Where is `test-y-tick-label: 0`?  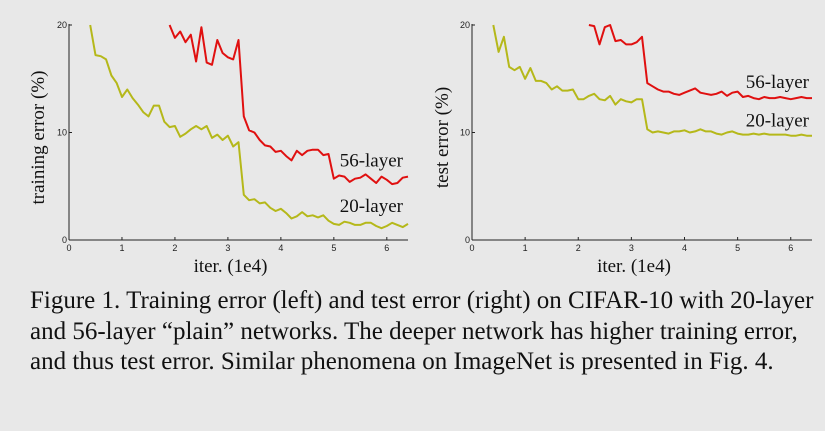 test-y-tick-label: 0 is located at coordinates (467, 240).